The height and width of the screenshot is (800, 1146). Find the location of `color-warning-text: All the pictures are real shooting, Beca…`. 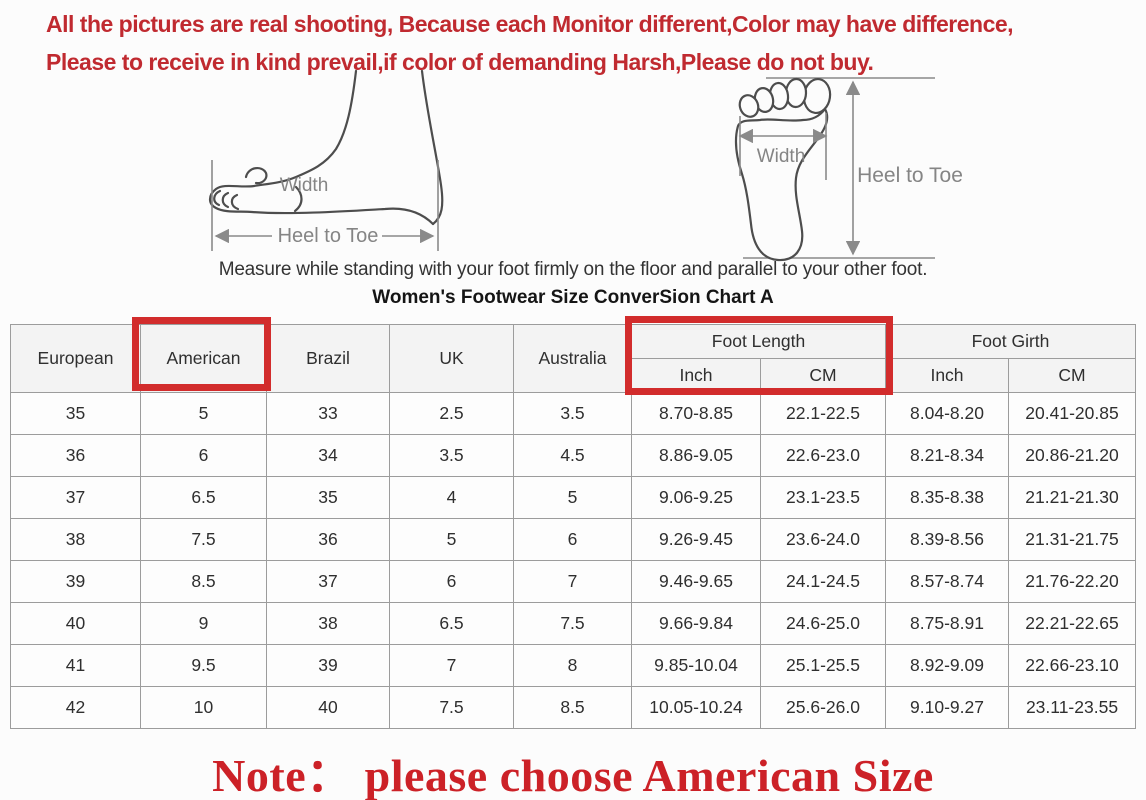

color-warning-text: All the pictures are real shooting, Beca… is located at coordinates (591, 43).